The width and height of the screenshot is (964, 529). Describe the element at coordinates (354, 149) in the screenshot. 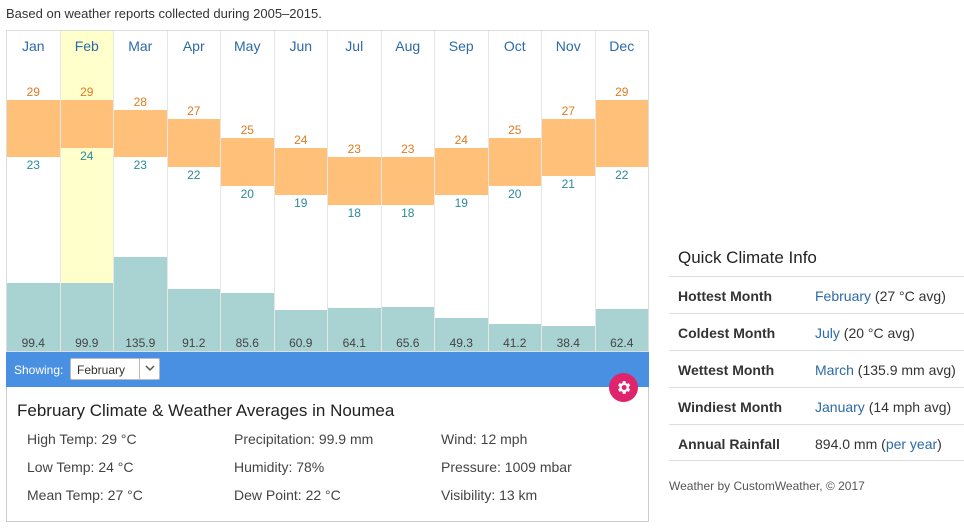

I see `high-temp-label: 23` at that location.